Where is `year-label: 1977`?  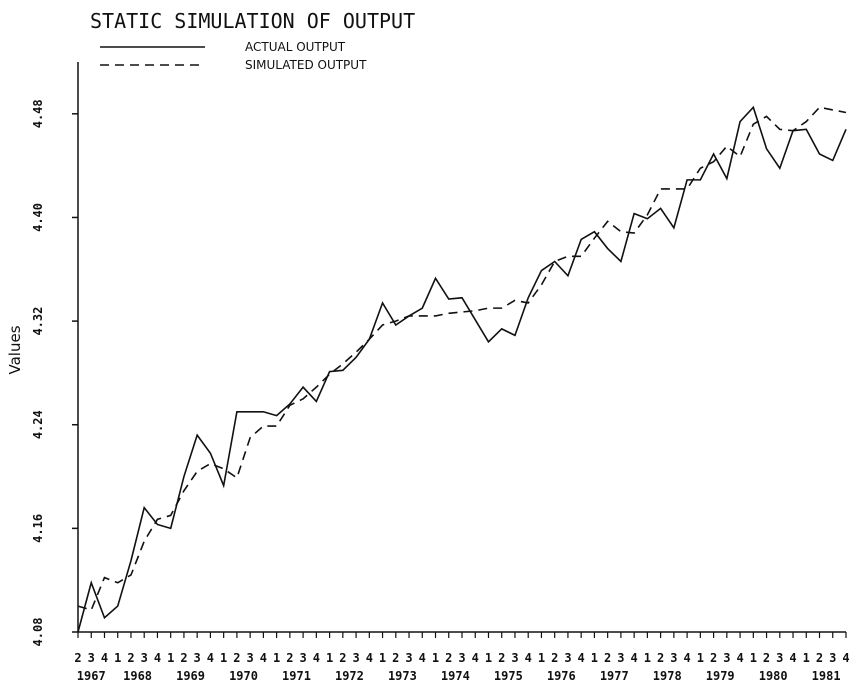 year-label: 1977 is located at coordinates (614, 676).